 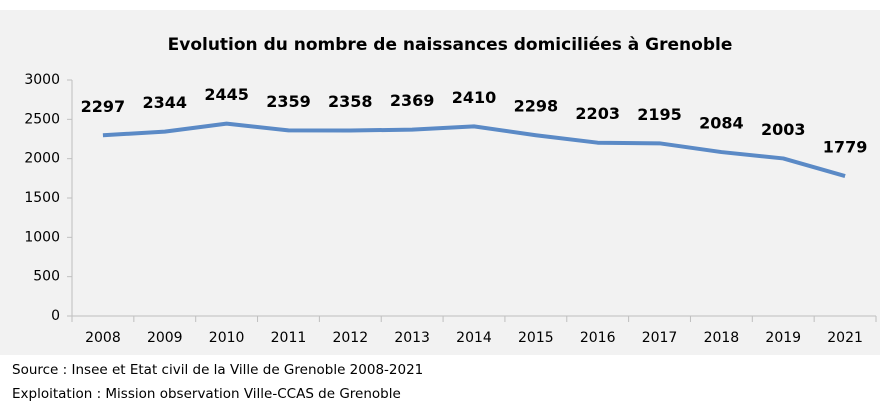 I want to click on x-tick-label: 2009, so click(x=165, y=338).